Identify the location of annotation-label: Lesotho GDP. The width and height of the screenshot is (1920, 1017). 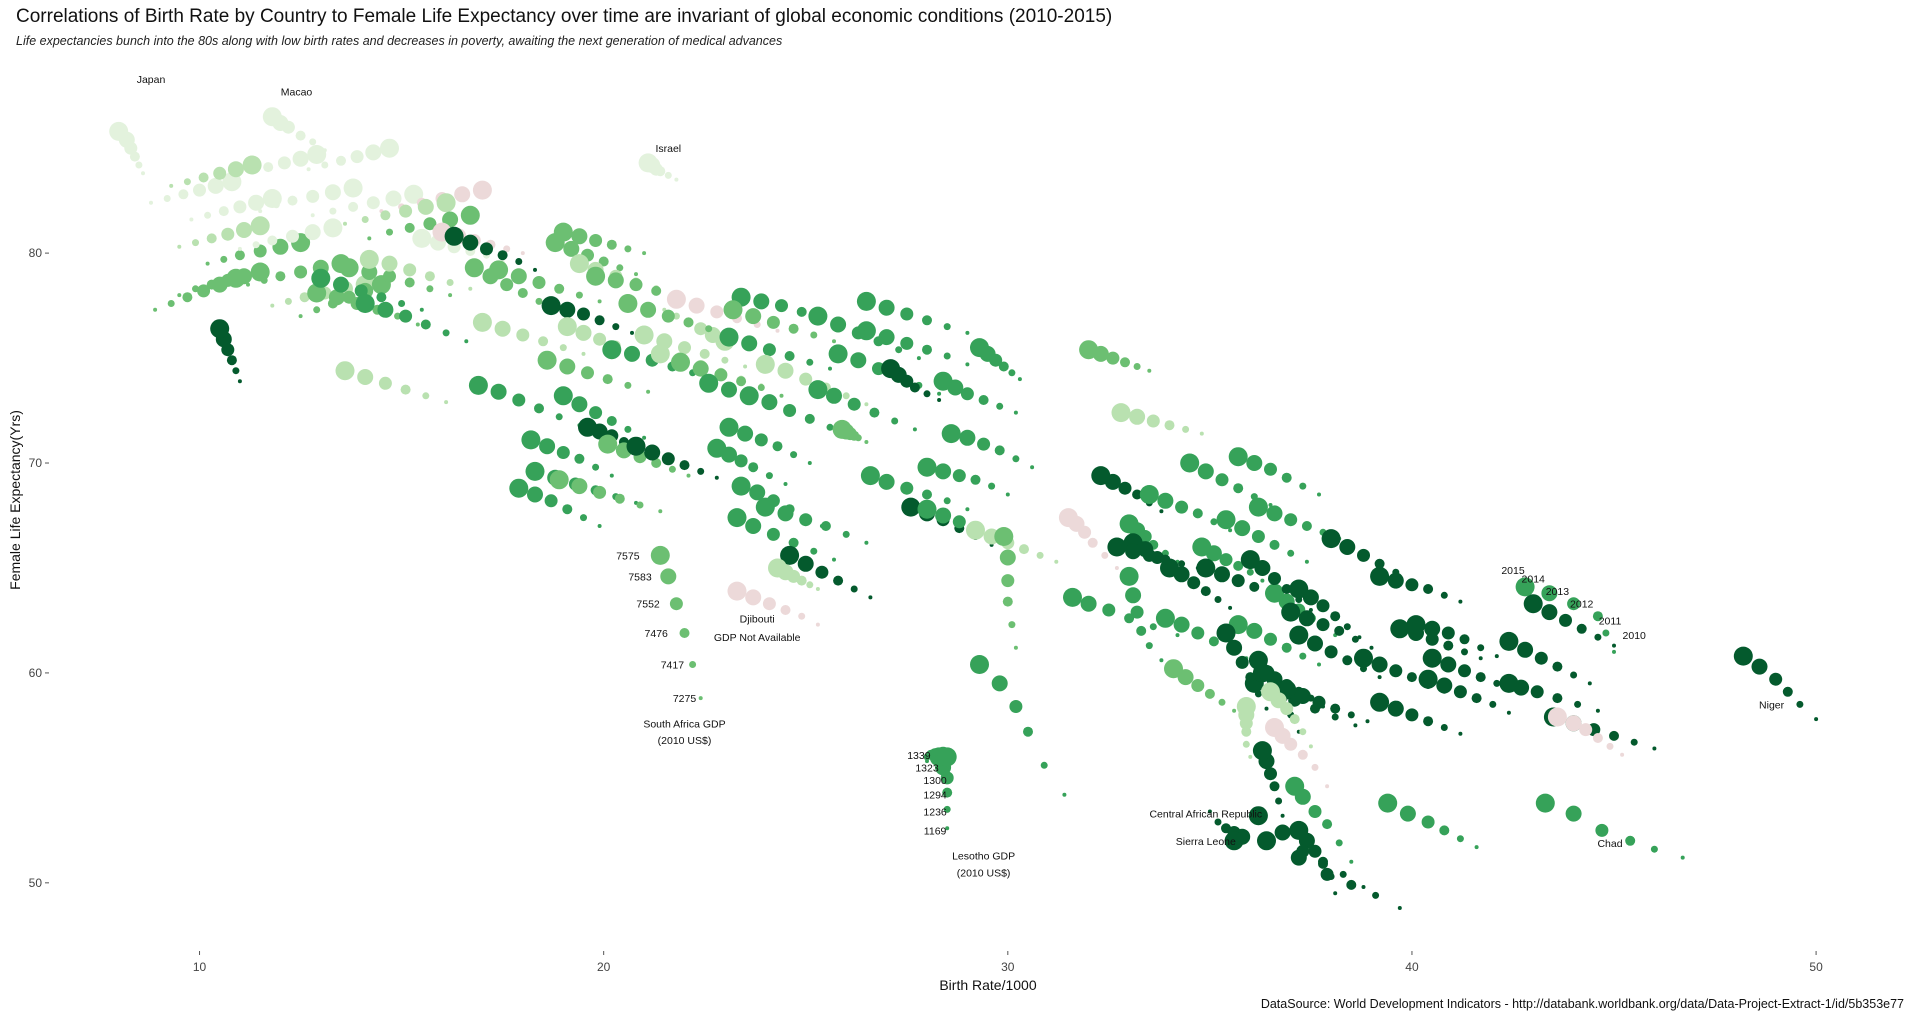
(983, 857).